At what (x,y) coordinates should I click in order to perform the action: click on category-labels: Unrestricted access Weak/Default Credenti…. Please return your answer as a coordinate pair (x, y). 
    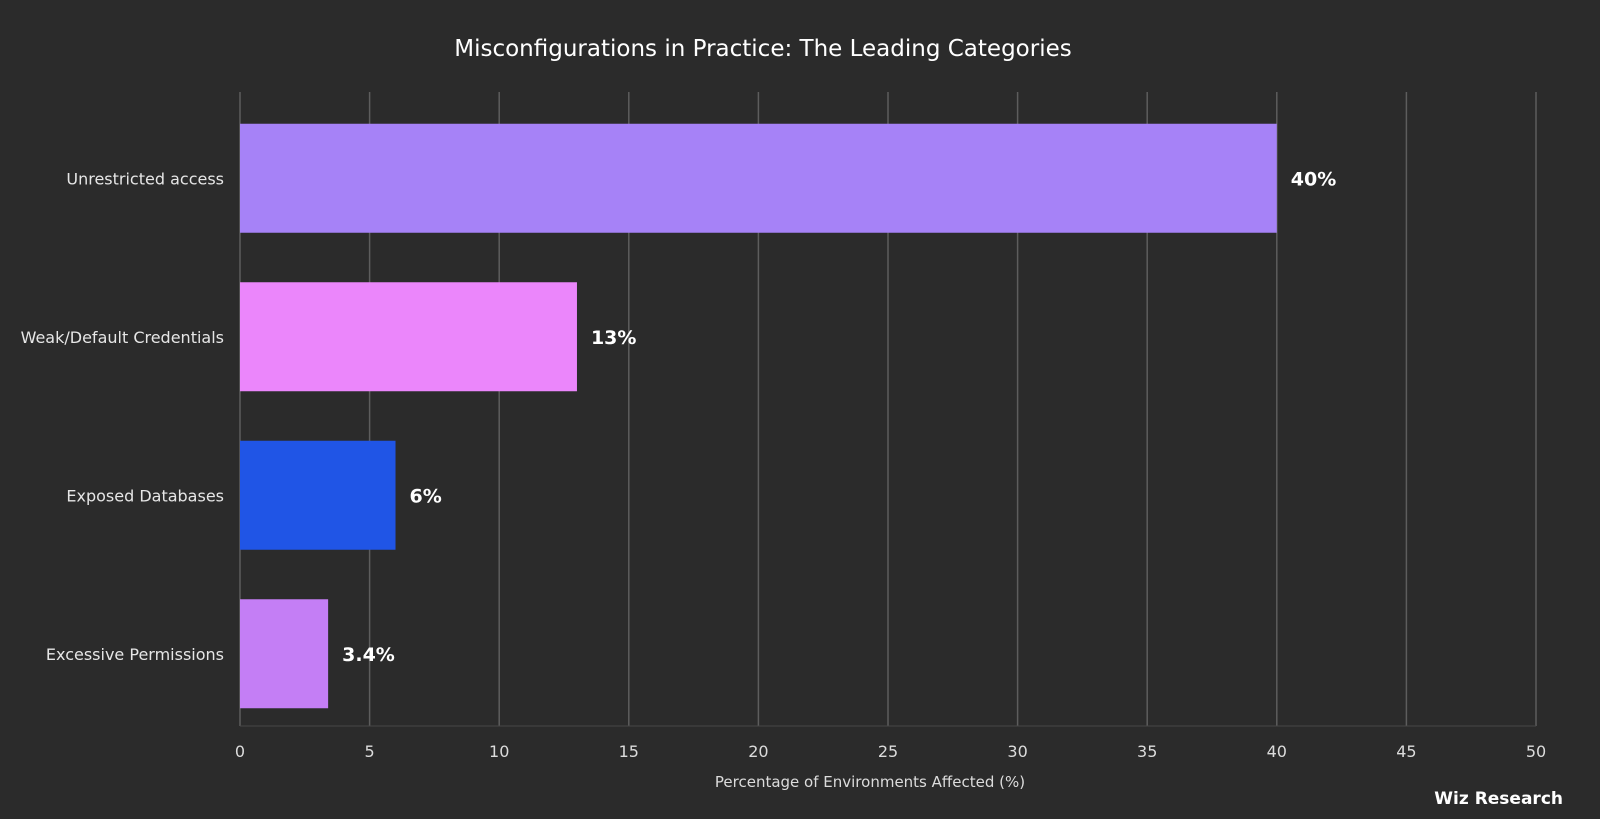
    Looking at the image, I should click on (122, 416).